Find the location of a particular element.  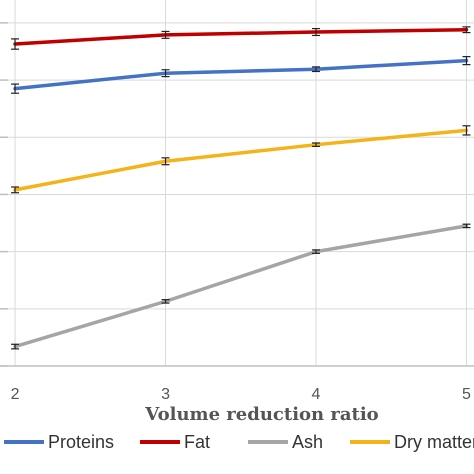

x-tick-label: 3 is located at coordinates (165, 394).